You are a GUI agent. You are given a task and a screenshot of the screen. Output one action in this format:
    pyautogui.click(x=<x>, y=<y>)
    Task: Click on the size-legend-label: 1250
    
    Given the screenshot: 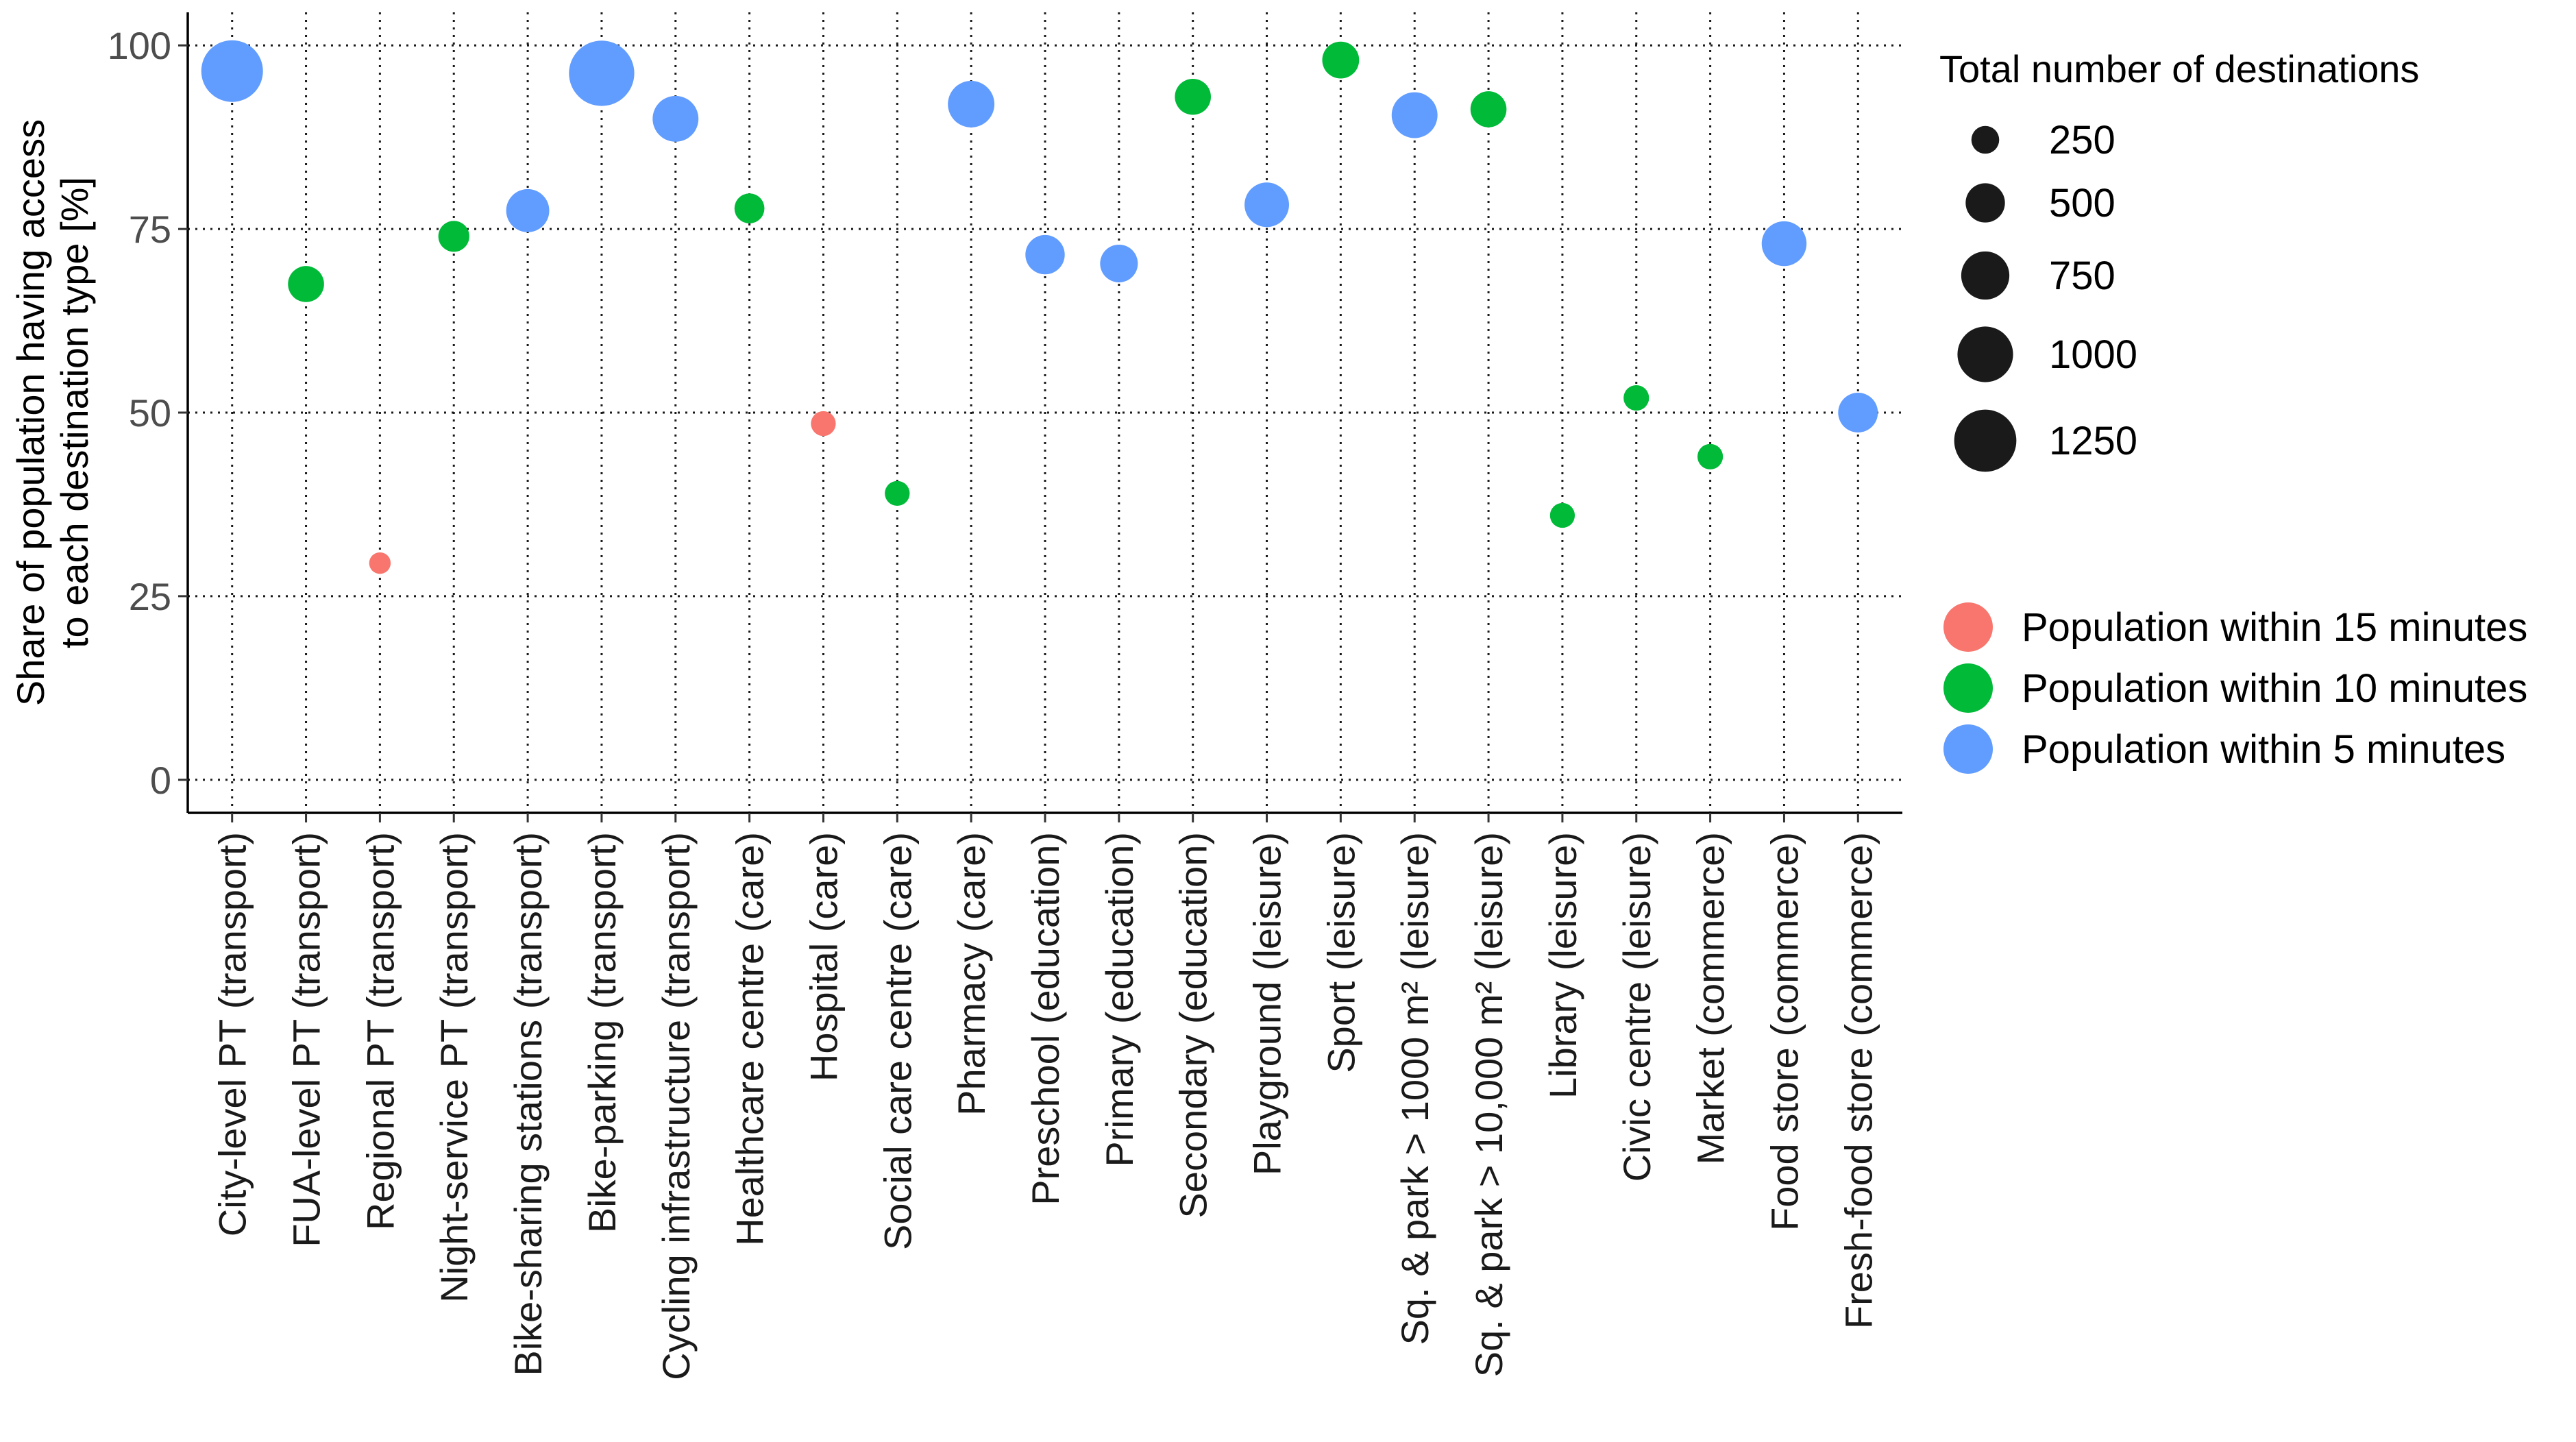 What is the action you would take?
    pyautogui.click(x=2093, y=441)
    